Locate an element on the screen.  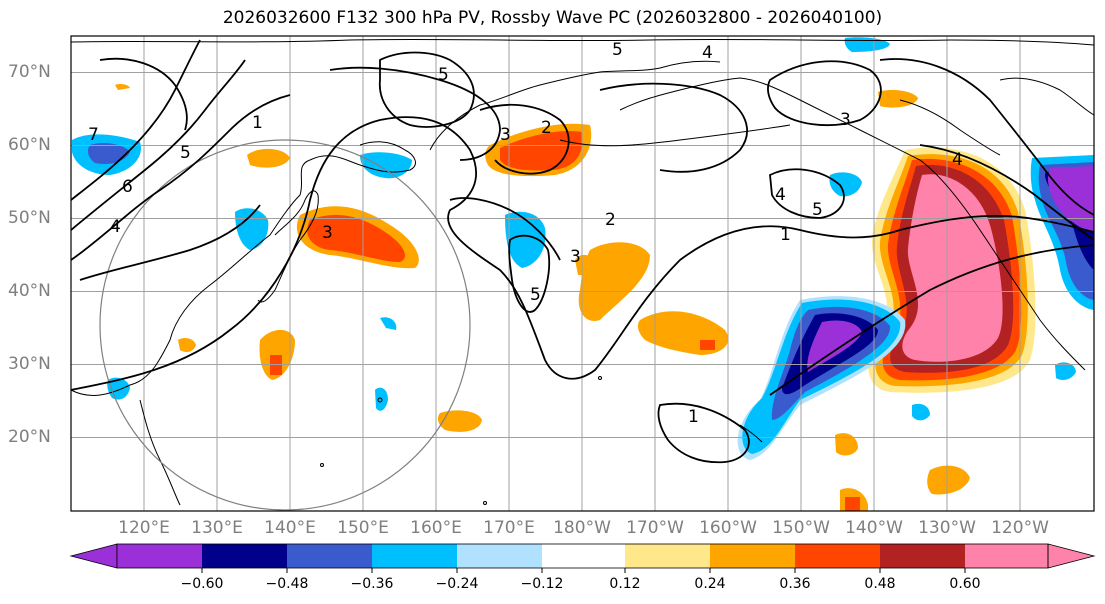
coastline-arctic is located at coordinates (582, 42).